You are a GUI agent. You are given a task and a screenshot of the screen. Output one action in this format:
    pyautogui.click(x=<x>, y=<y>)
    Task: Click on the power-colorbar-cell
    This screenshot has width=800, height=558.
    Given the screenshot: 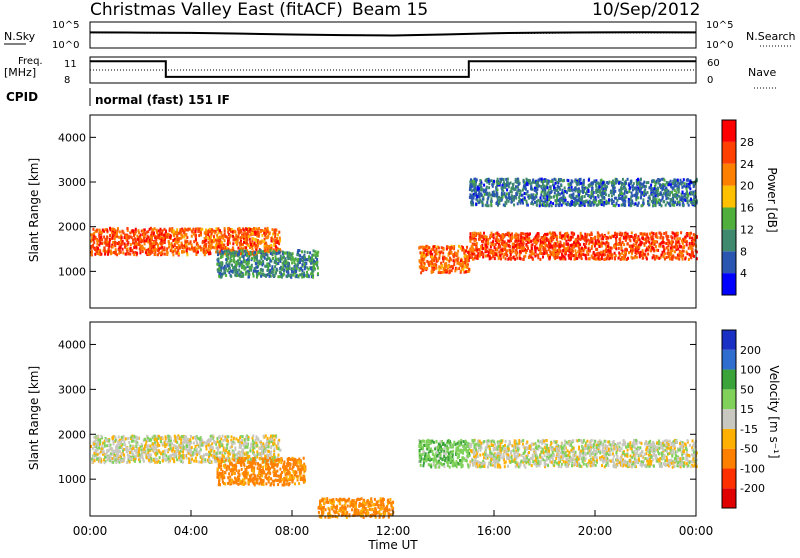 What is the action you would take?
    pyautogui.click(x=729, y=153)
    